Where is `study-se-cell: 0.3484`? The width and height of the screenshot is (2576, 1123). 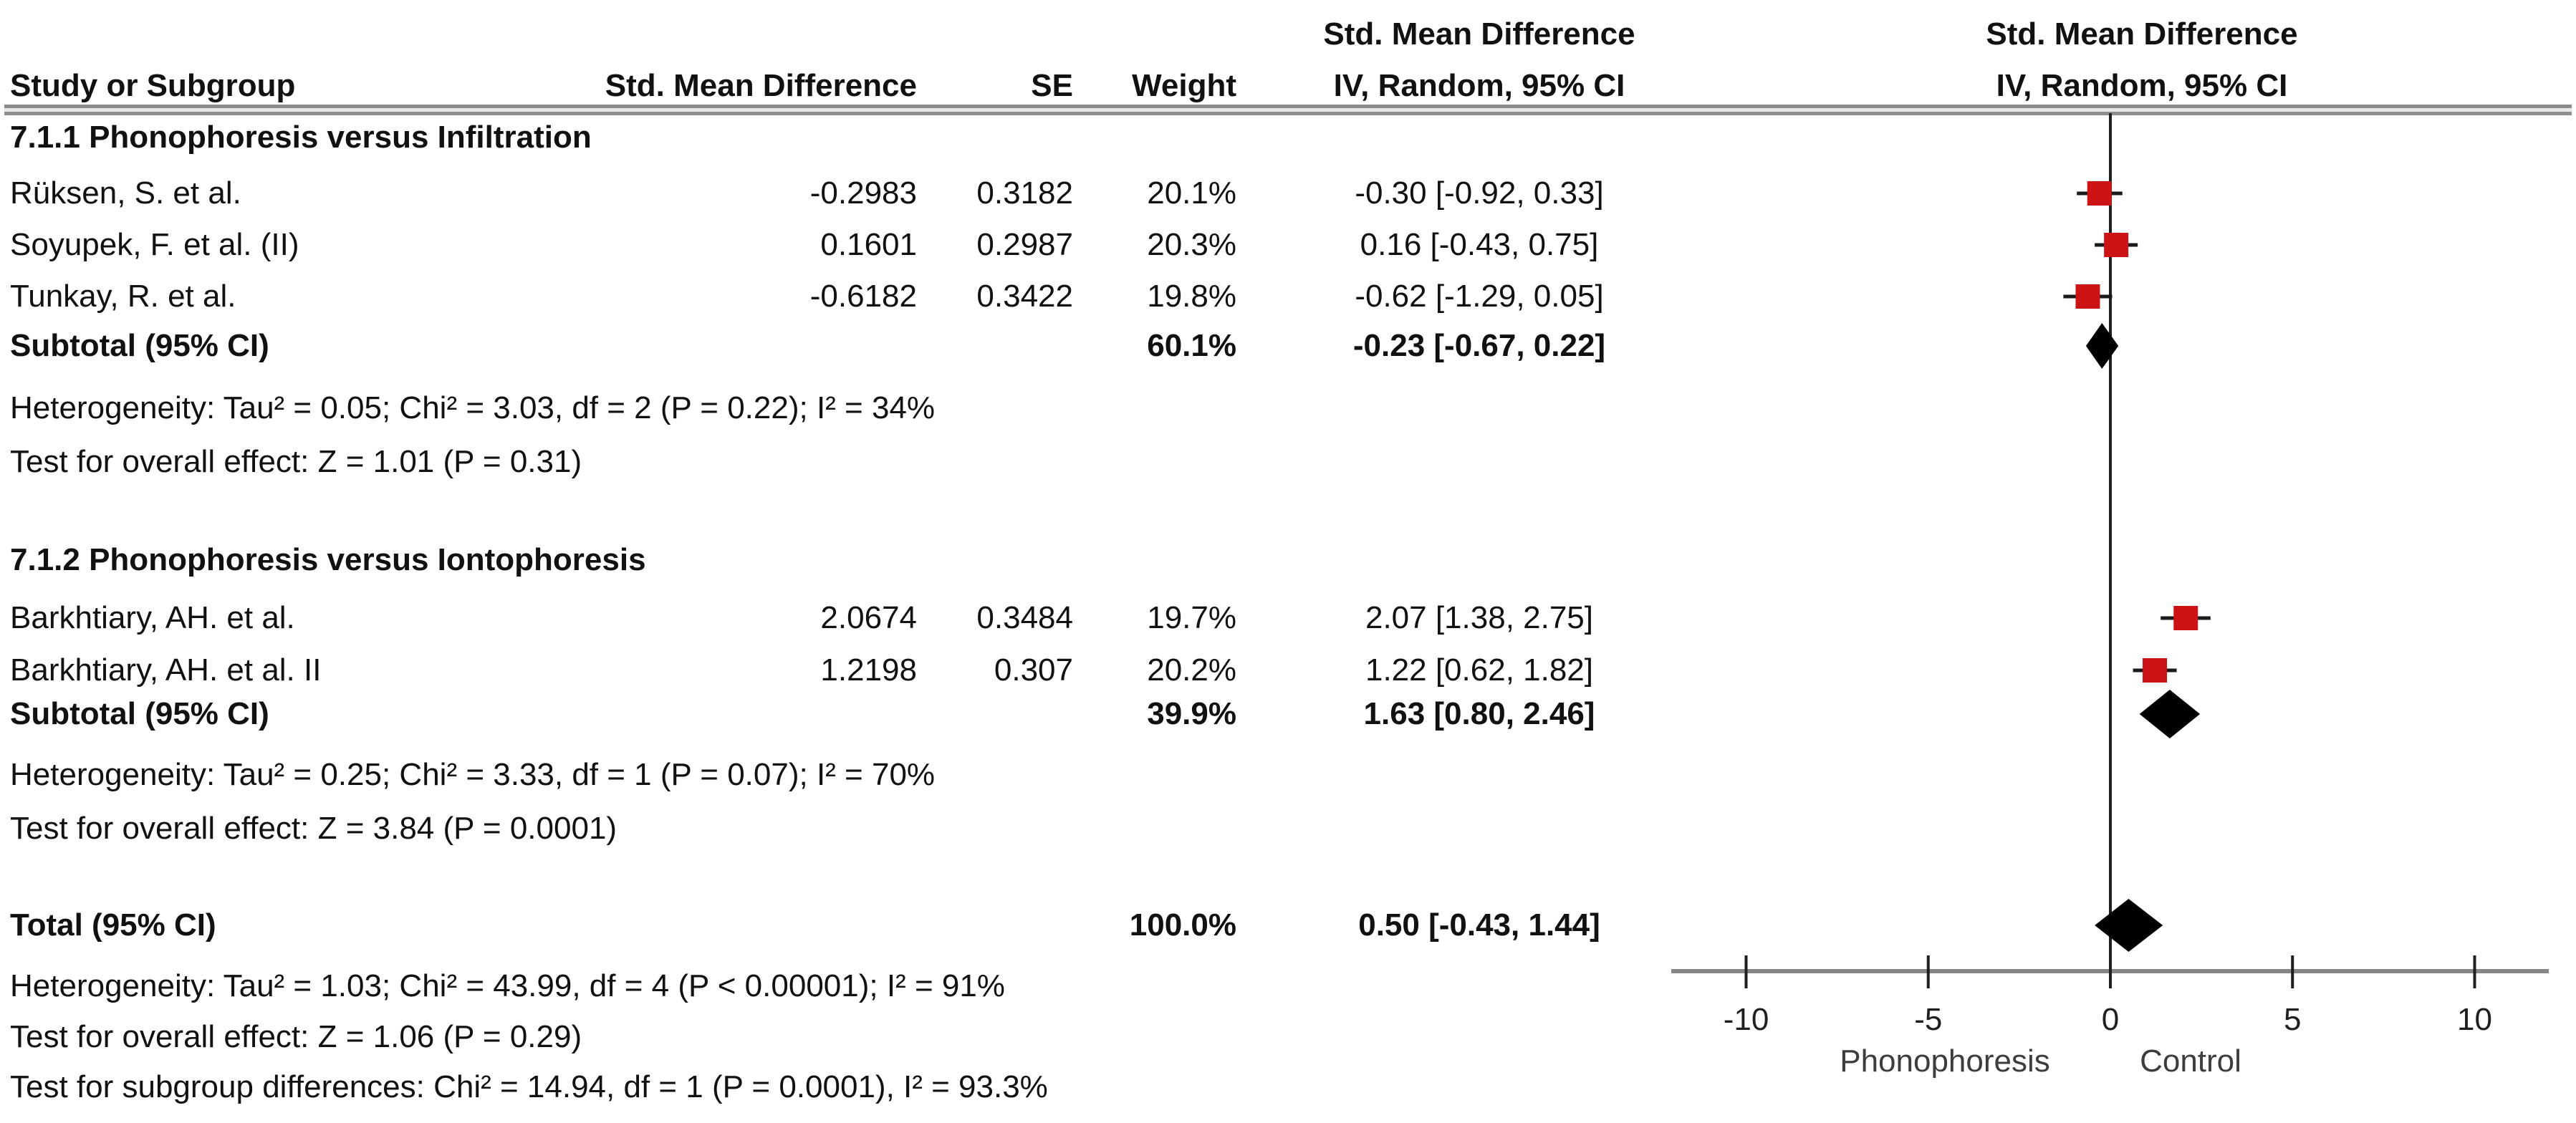
study-se-cell: 0.3484 is located at coordinates (1024, 617).